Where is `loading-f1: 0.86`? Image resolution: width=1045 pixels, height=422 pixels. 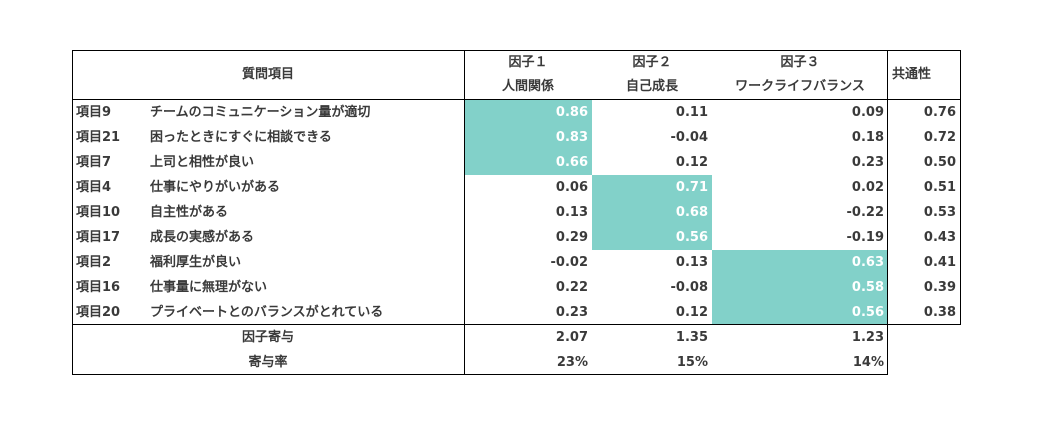
loading-f1: 0.86 is located at coordinates (528, 112).